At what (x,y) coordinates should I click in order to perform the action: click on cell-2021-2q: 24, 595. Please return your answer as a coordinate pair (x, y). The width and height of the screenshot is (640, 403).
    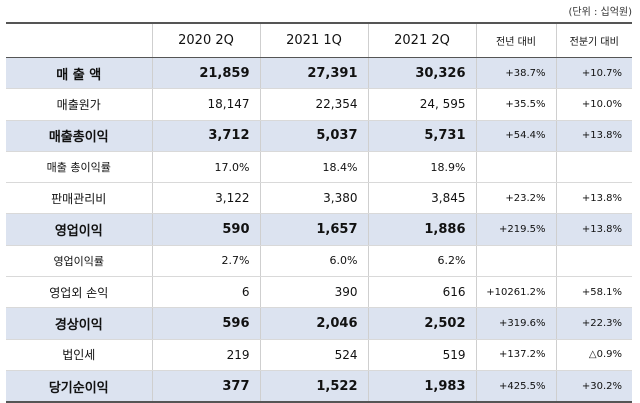
    Looking at the image, I should click on (422, 104).